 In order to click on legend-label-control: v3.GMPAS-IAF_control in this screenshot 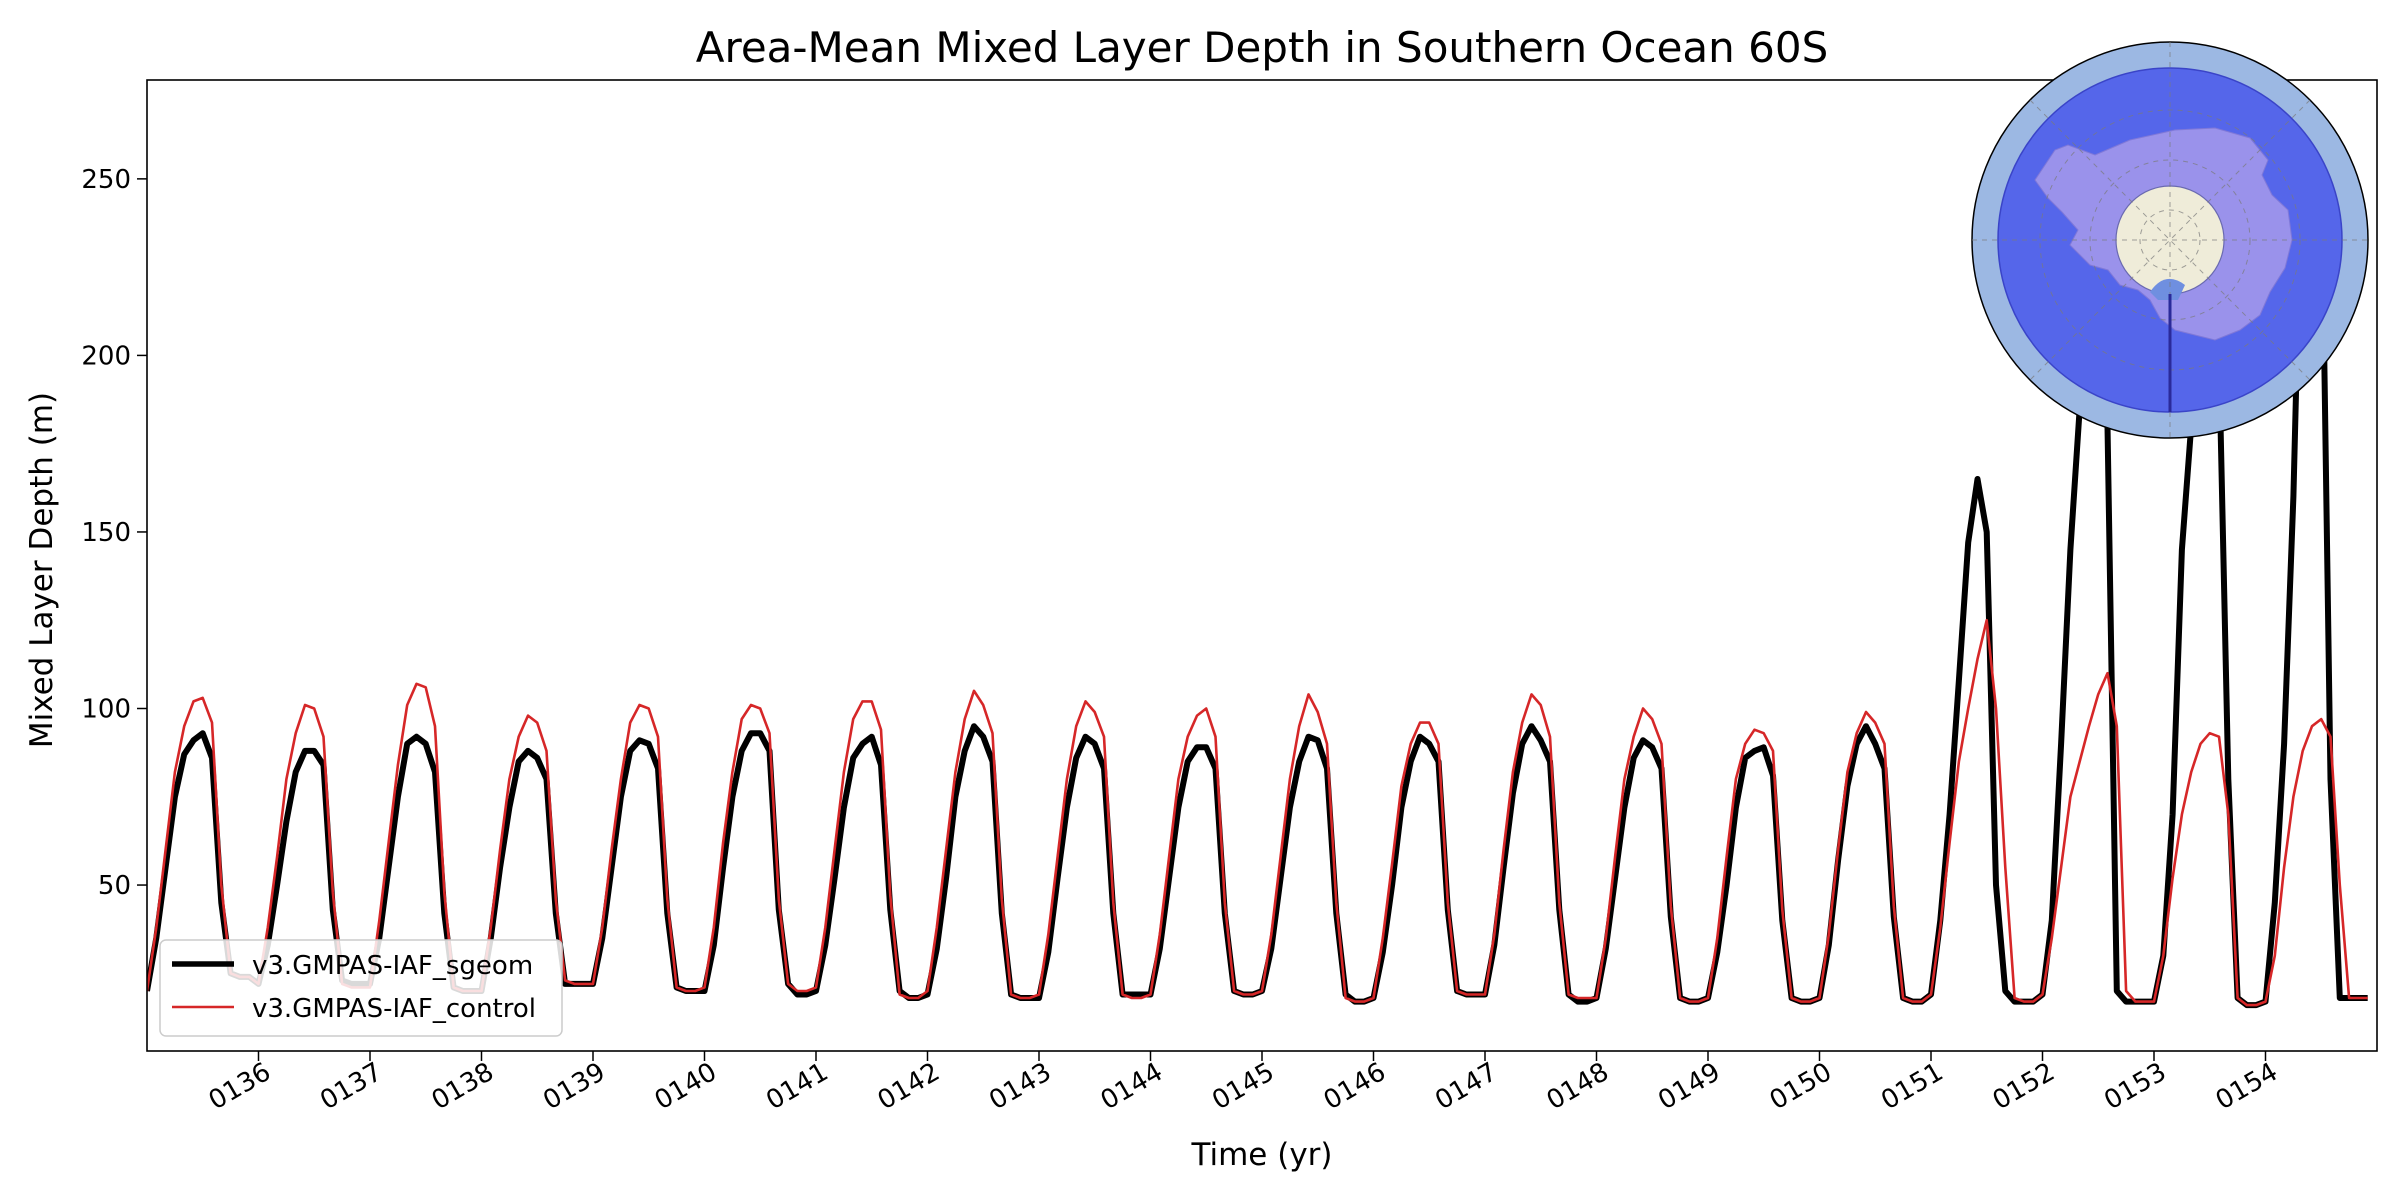, I will do `click(394, 1009)`.